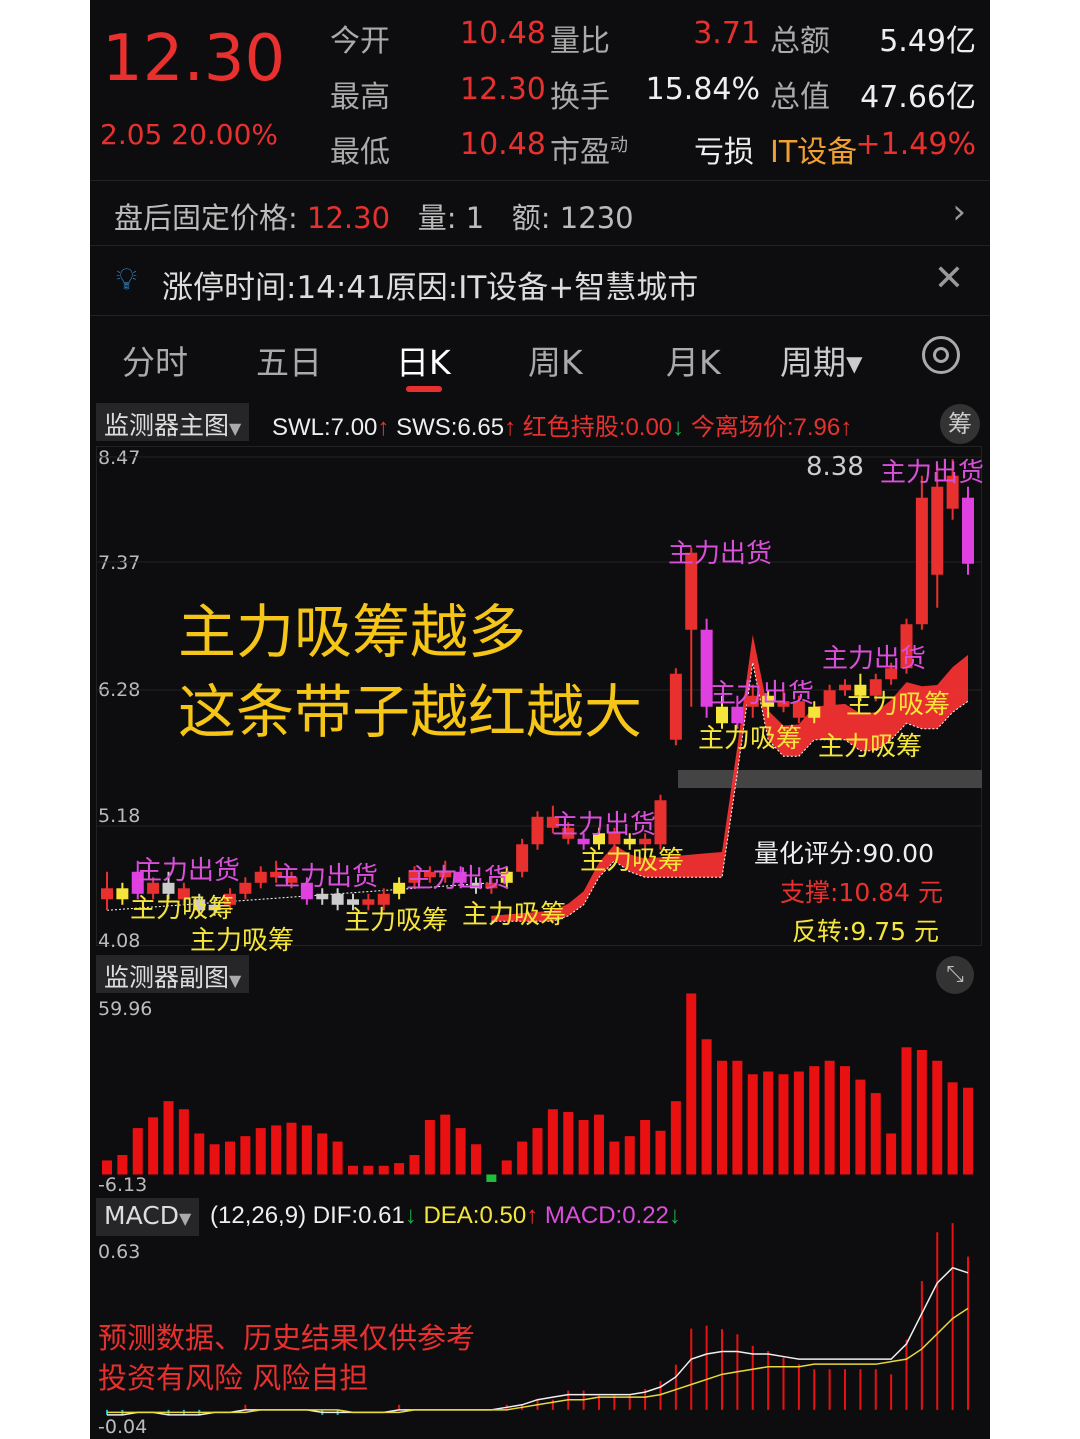  Describe the element at coordinates (580, 41) in the screenshot. I see `label-vol-ratio: 量比` at that location.